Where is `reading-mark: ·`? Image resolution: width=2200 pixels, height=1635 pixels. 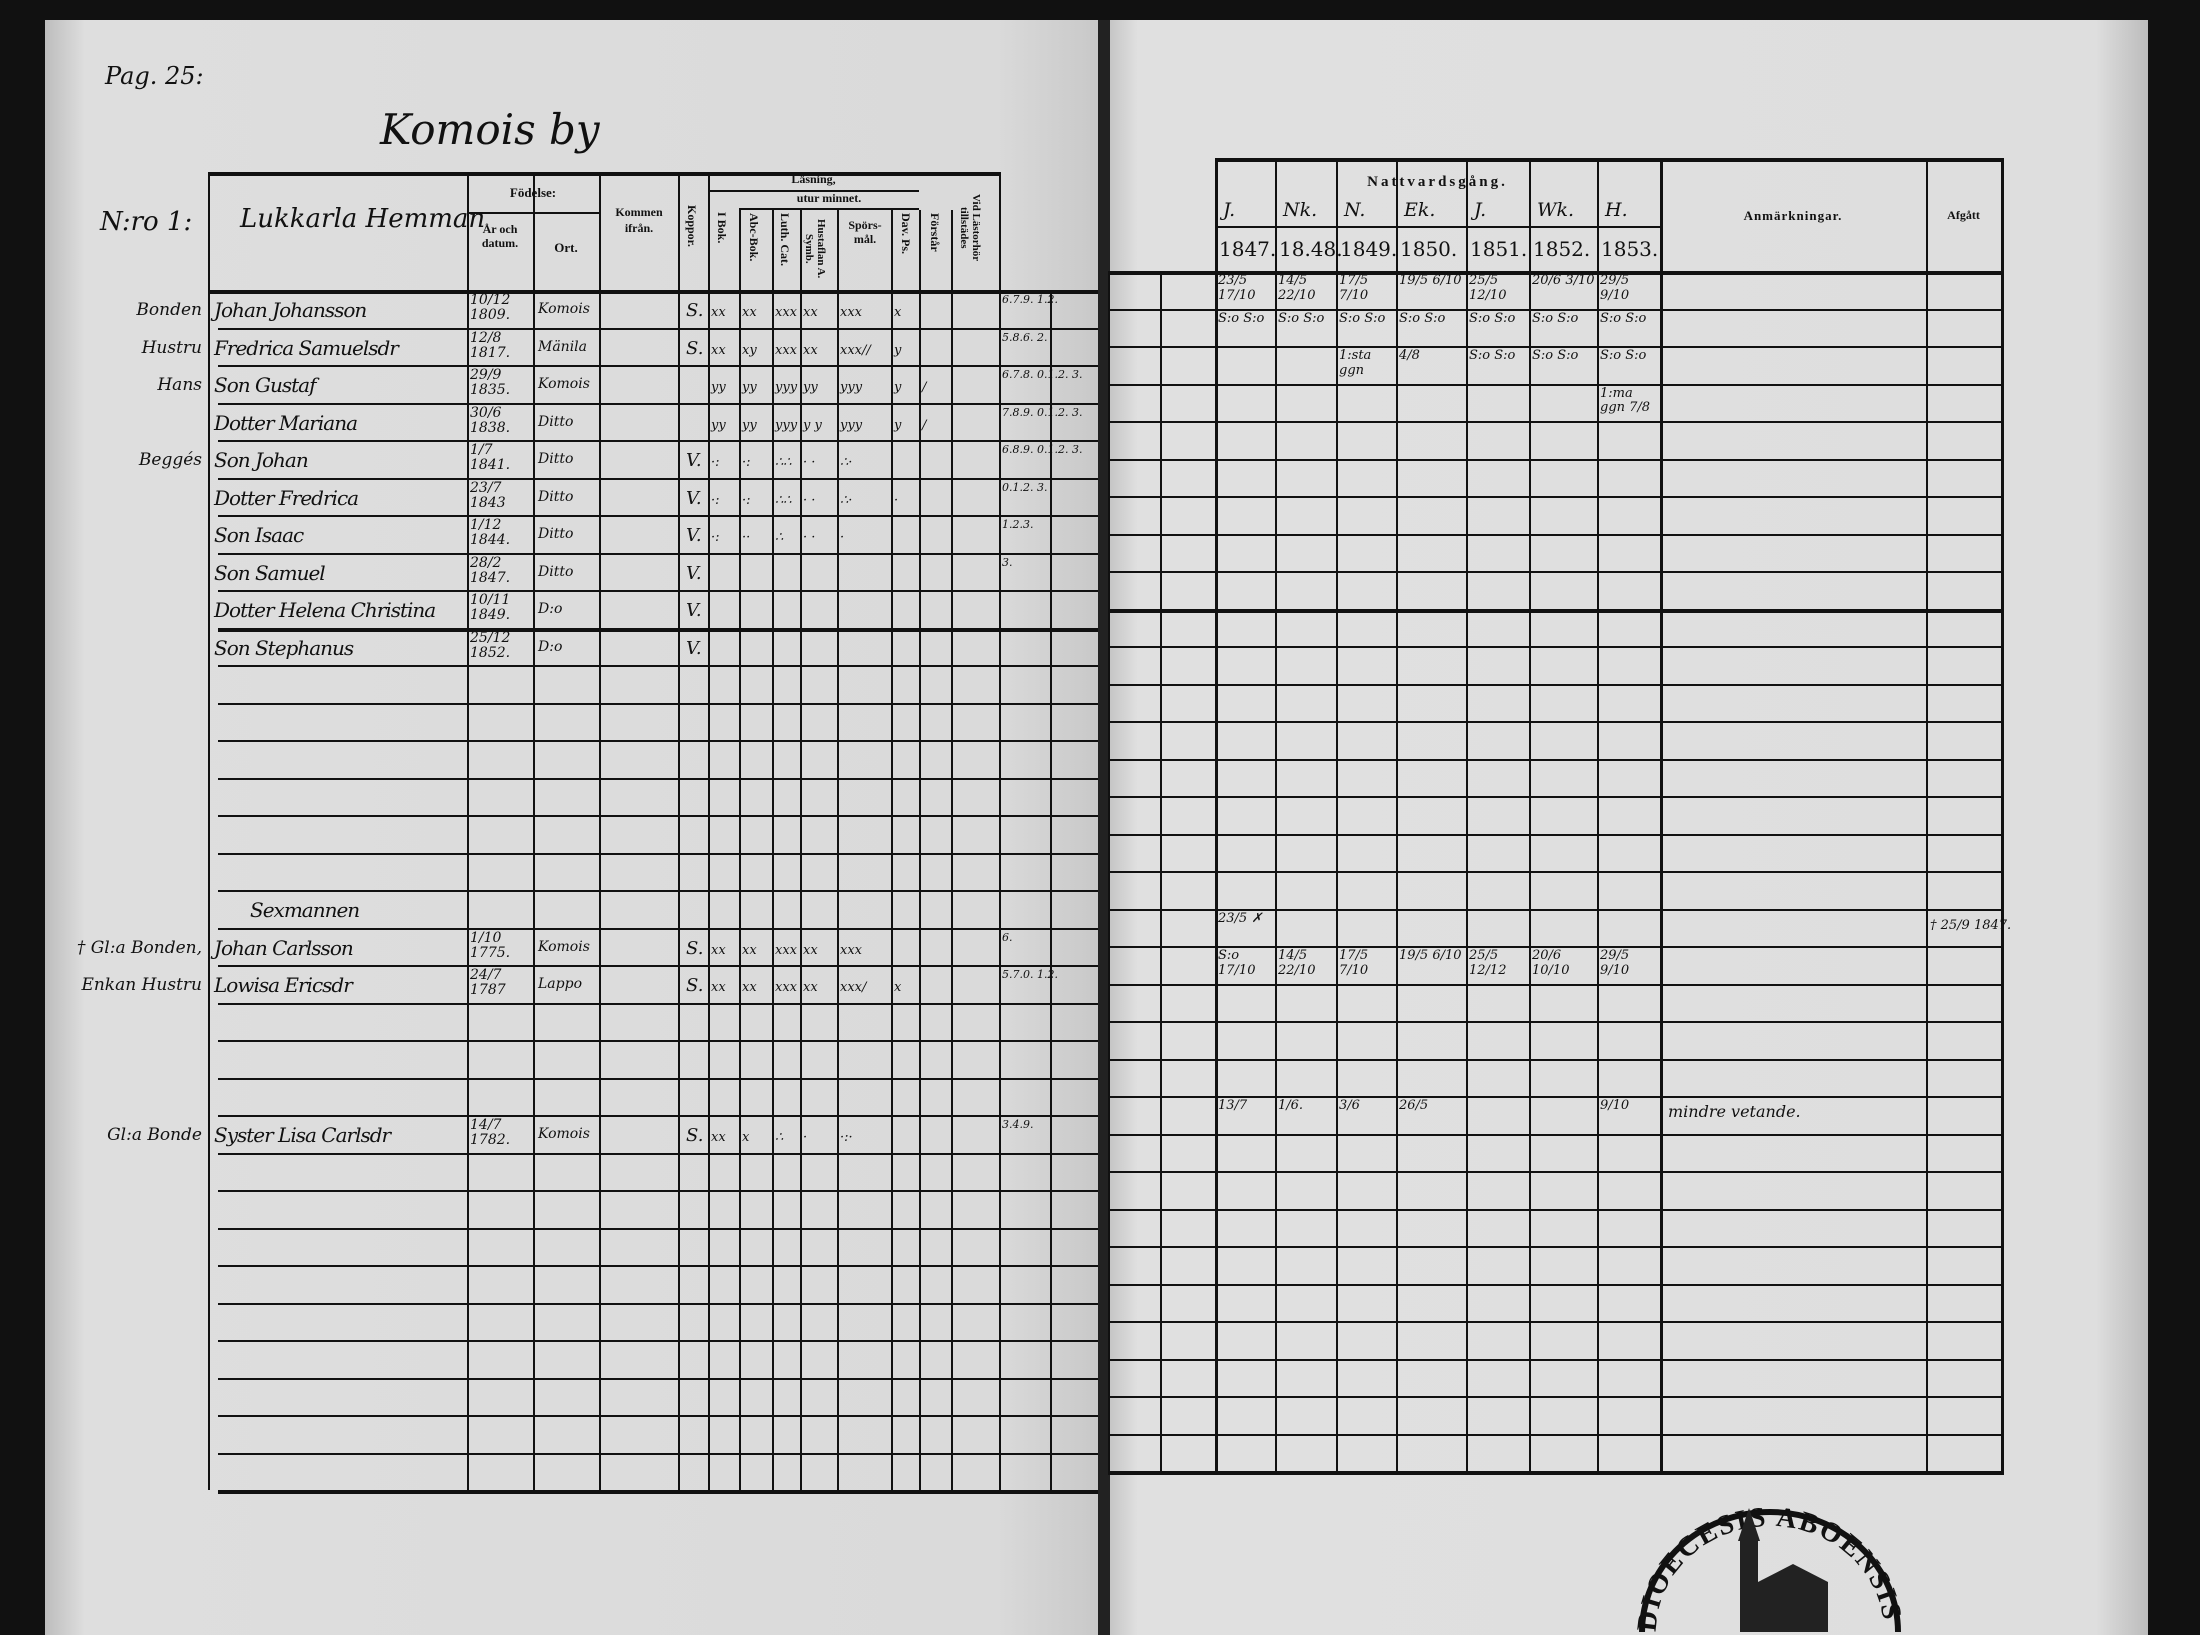 reading-mark: · is located at coordinates (896, 500).